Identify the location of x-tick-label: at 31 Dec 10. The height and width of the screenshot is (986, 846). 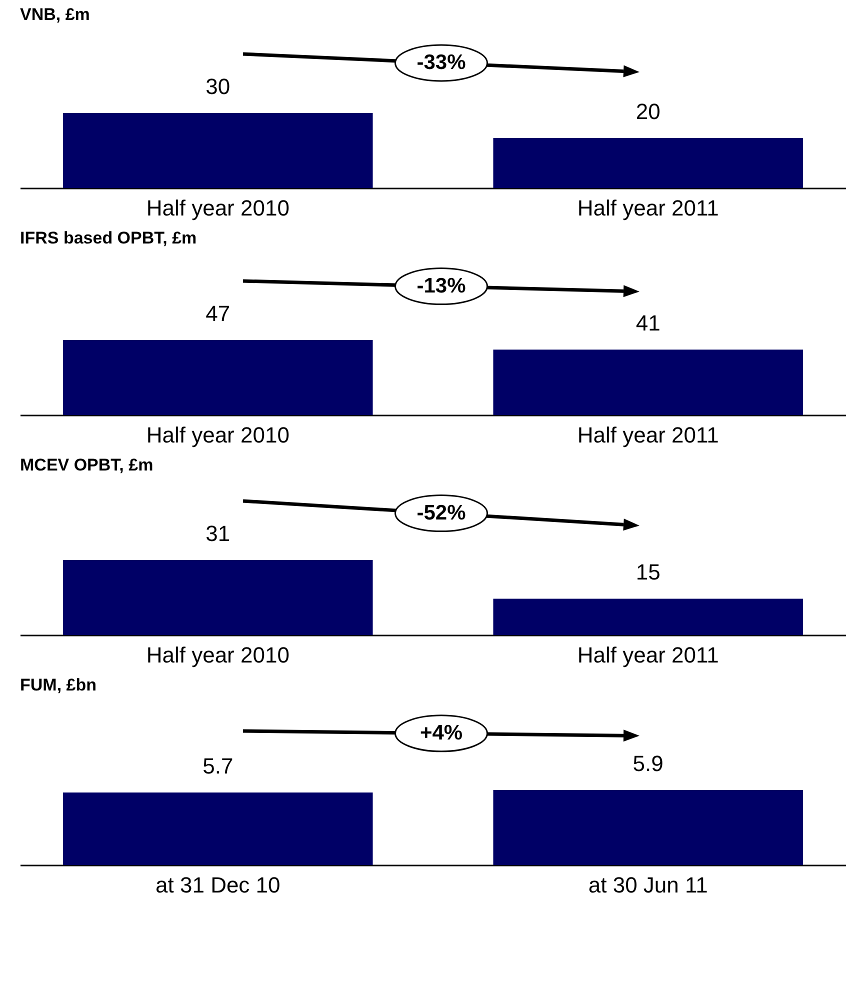
(218, 885).